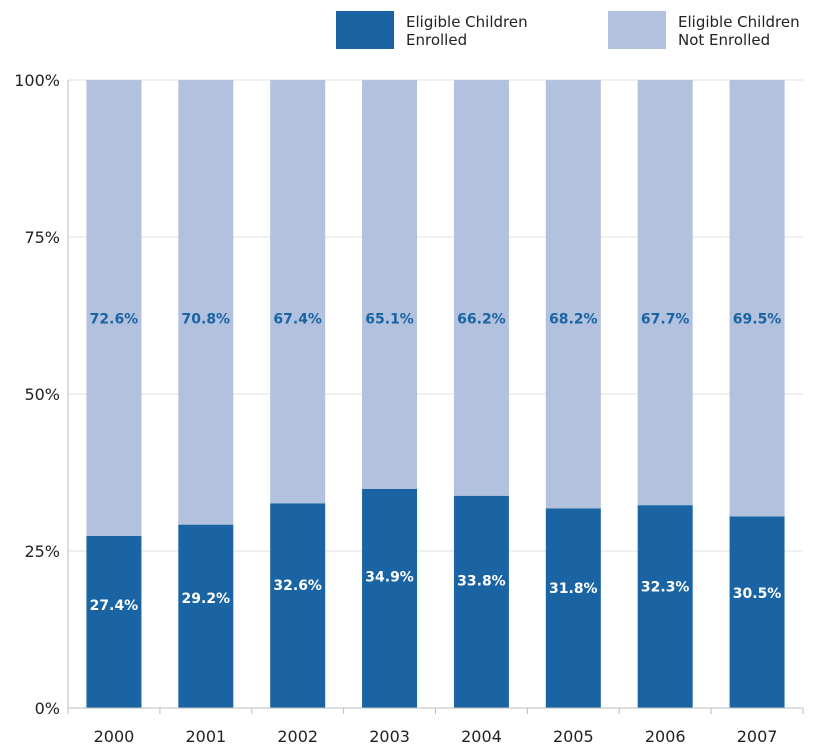  What do you see at coordinates (573, 320) in the screenshot?
I see `bar-label-not-enrolled: 68.2%` at bounding box center [573, 320].